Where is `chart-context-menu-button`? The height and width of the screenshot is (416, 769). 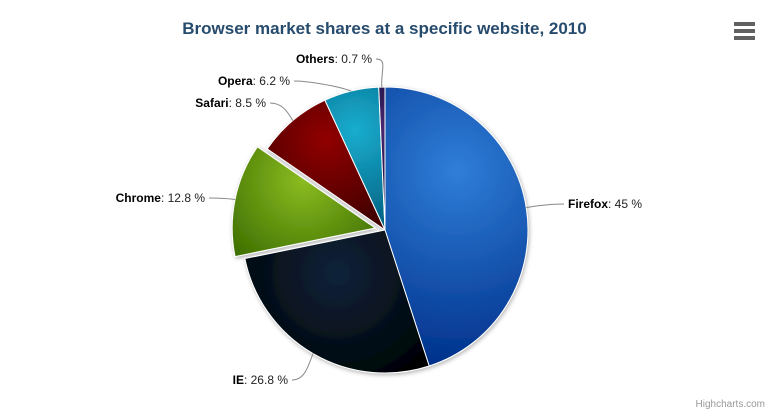 chart-context-menu-button is located at coordinates (744, 31).